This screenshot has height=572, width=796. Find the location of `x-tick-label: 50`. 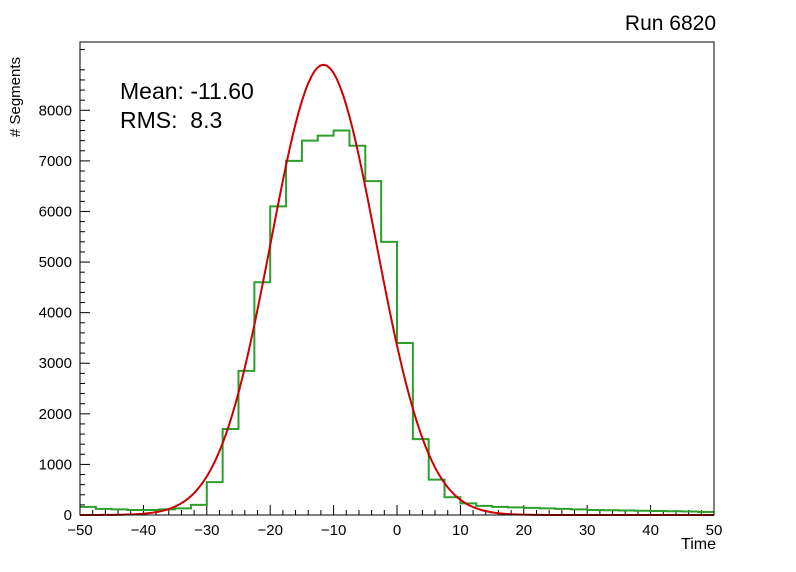

x-tick-label: 50 is located at coordinates (714, 530).